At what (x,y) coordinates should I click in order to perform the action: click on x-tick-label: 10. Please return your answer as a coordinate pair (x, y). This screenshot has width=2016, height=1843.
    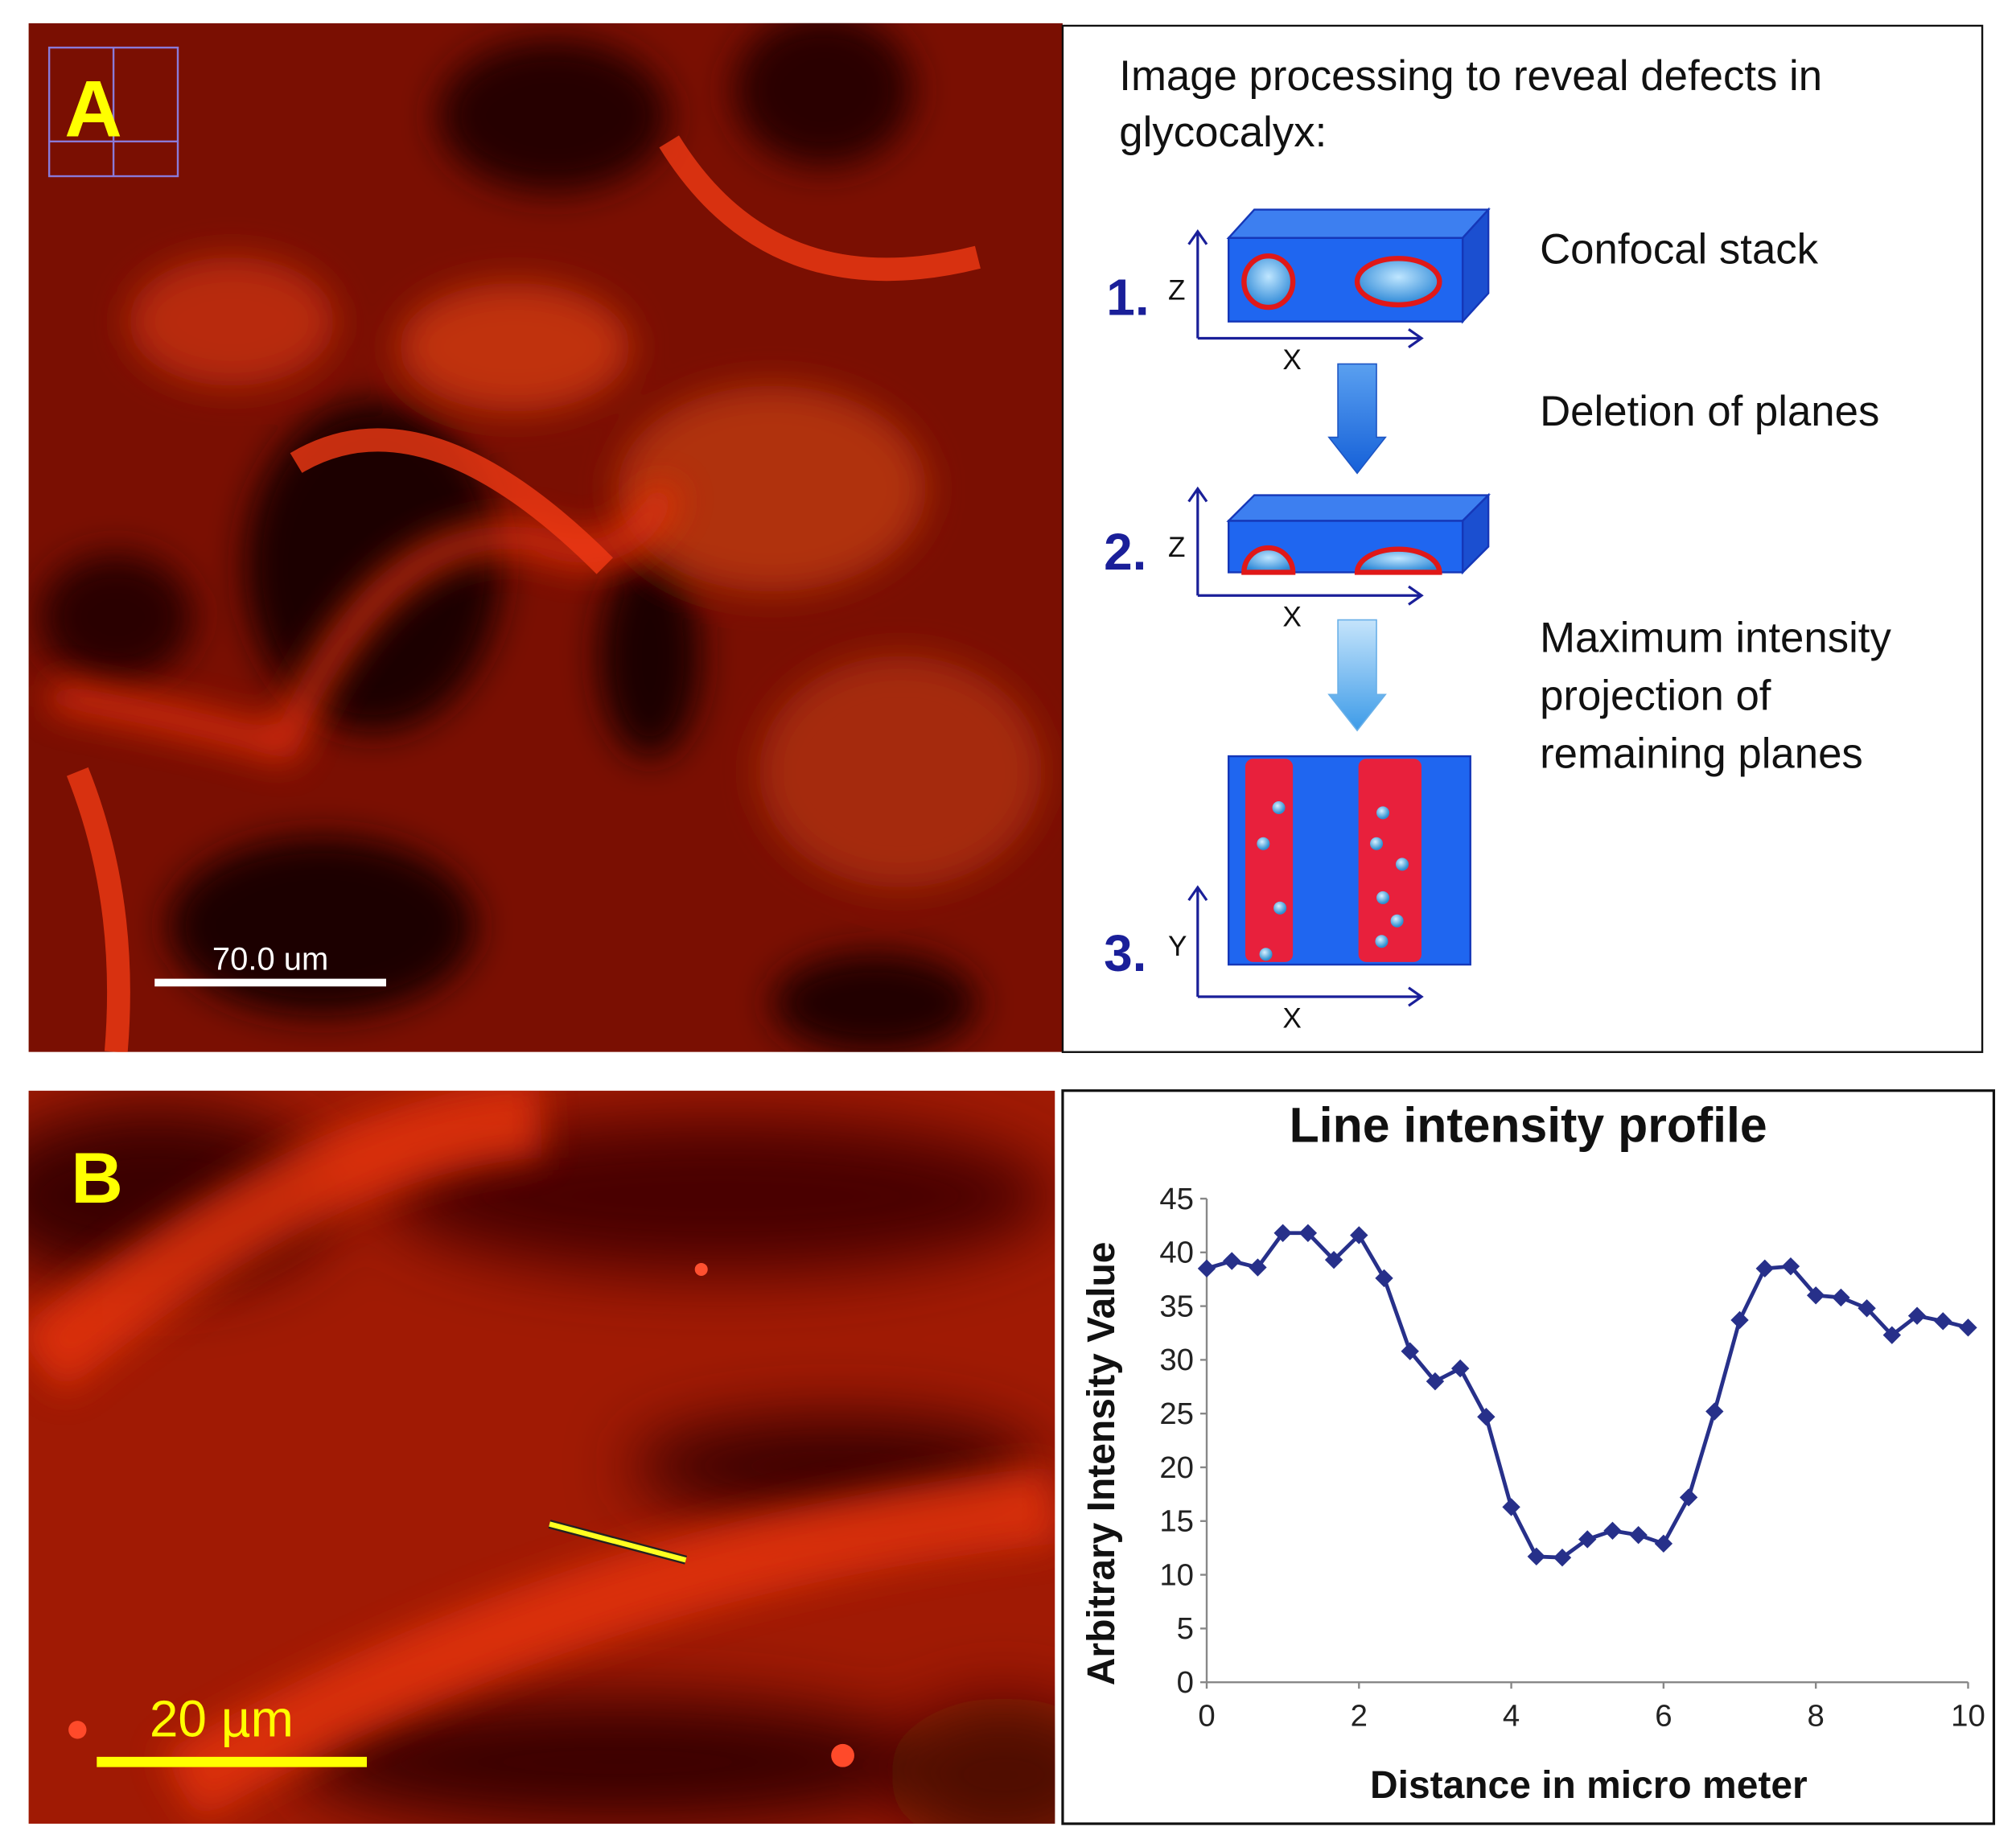
    Looking at the image, I should click on (1968, 1716).